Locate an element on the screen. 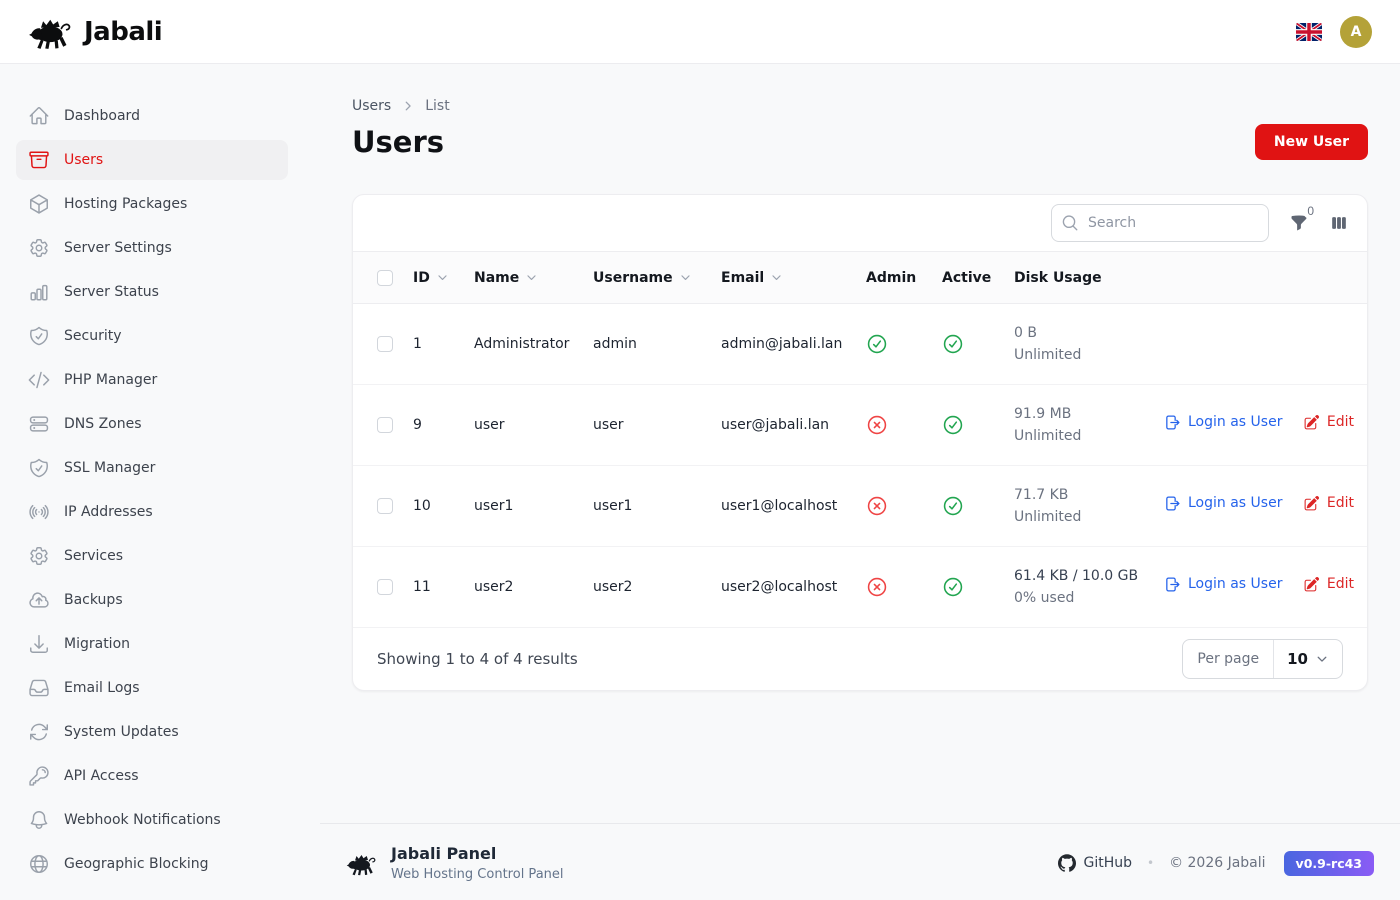  brand-logo: Jabali is located at coordinates (95, 32).